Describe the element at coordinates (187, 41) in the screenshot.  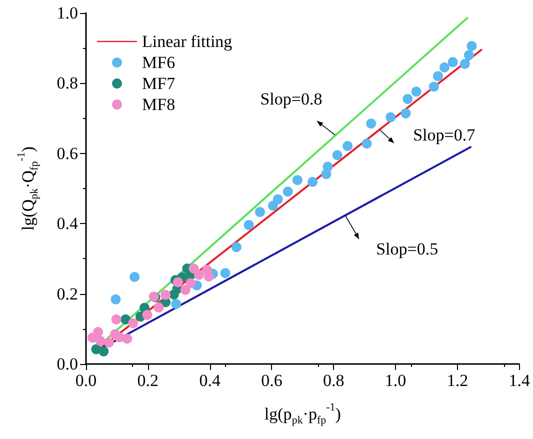
I see `legend-label: Linear fitting` at that location.